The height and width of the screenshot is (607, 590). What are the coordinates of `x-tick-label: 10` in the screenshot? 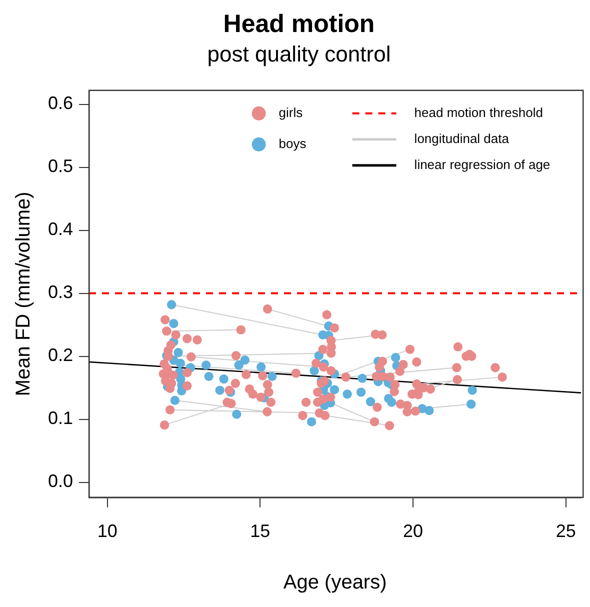 It's located at (107, 531).